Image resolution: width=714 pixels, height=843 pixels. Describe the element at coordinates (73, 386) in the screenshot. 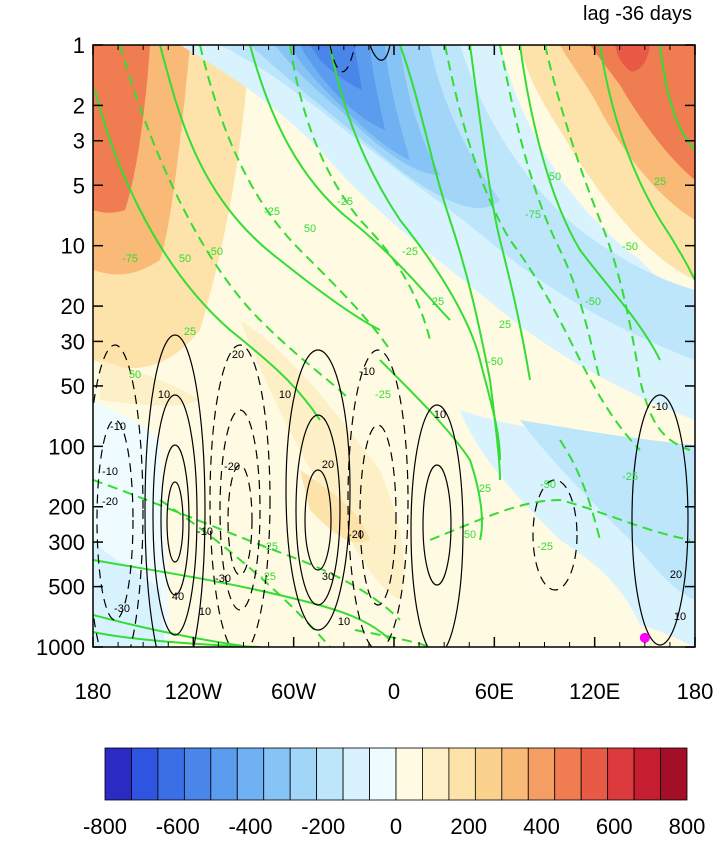

I see `y-tick-label: 50` at that location.